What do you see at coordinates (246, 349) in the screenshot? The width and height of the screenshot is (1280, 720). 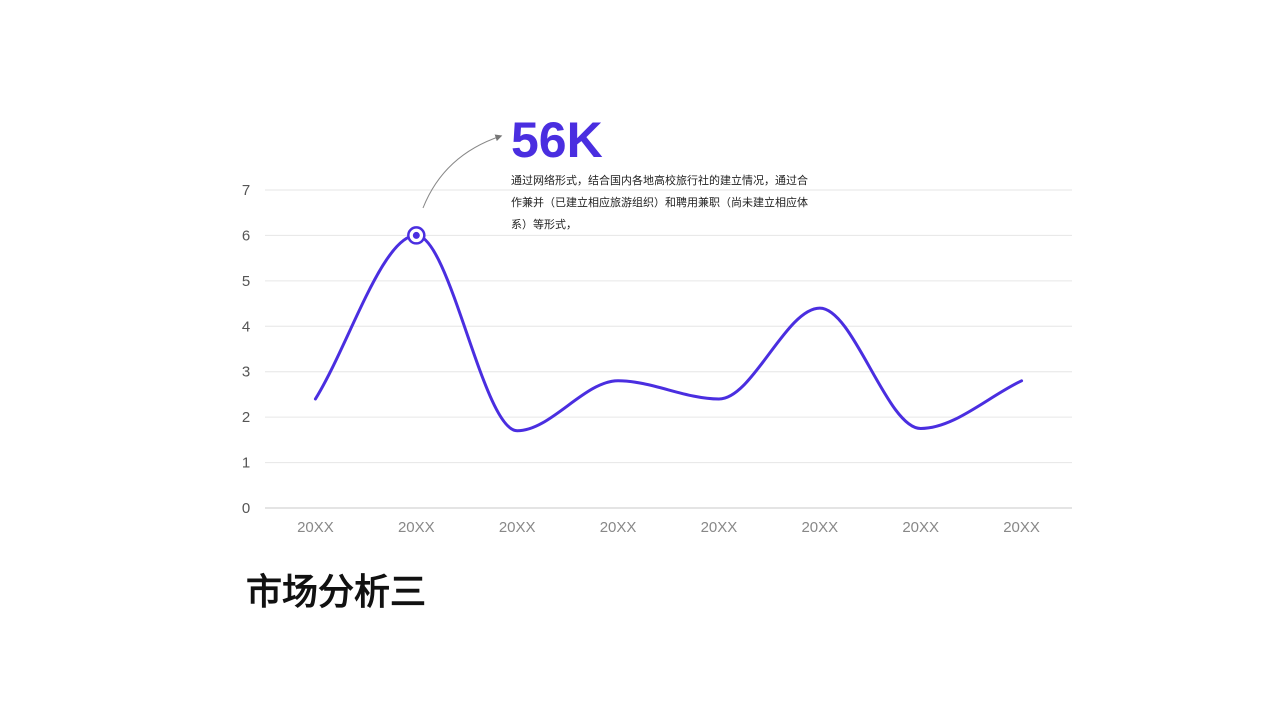 I see `y-axis: 0 1 2 3 4 5 6 7` at bounding box center [246, 349].